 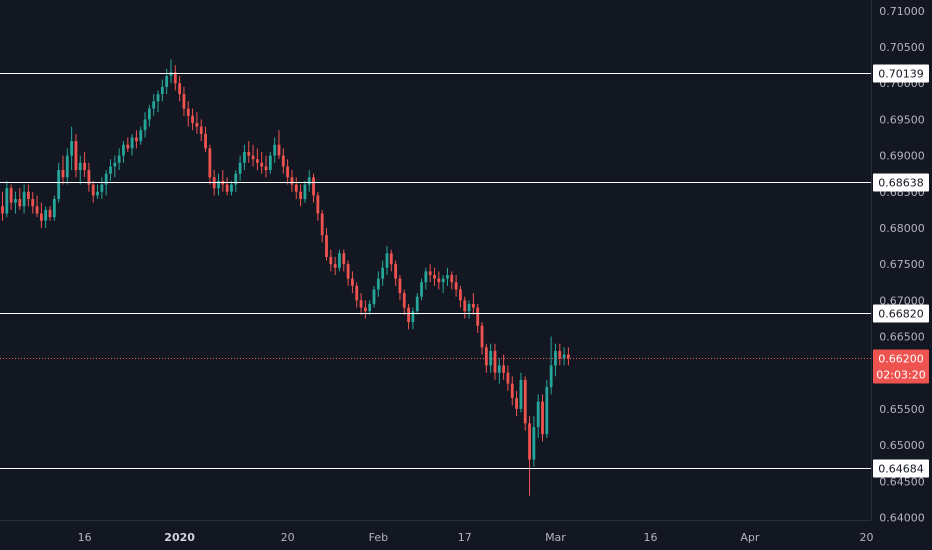 I want to click on time-tick-label: Apr, so click(x=750, y=537).